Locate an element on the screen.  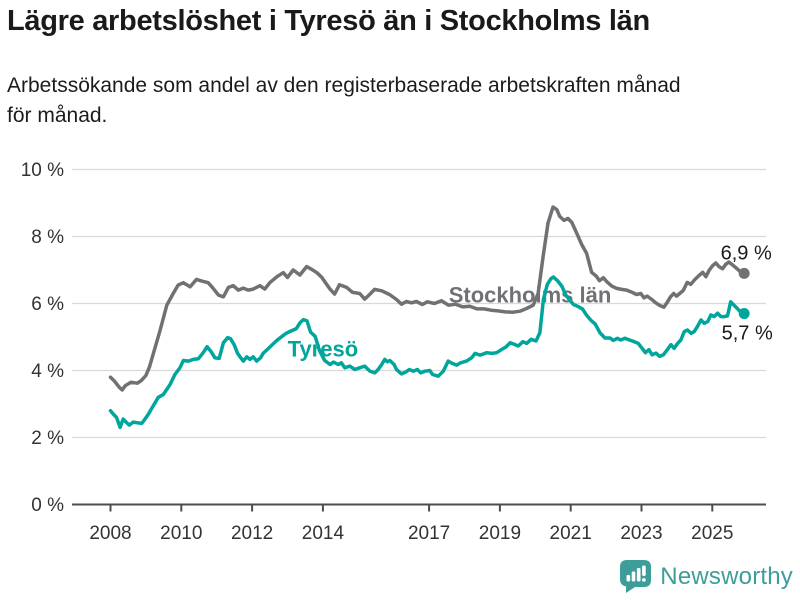
newsworthy-logo: Newsworthy is located at coordinates (706, 576).